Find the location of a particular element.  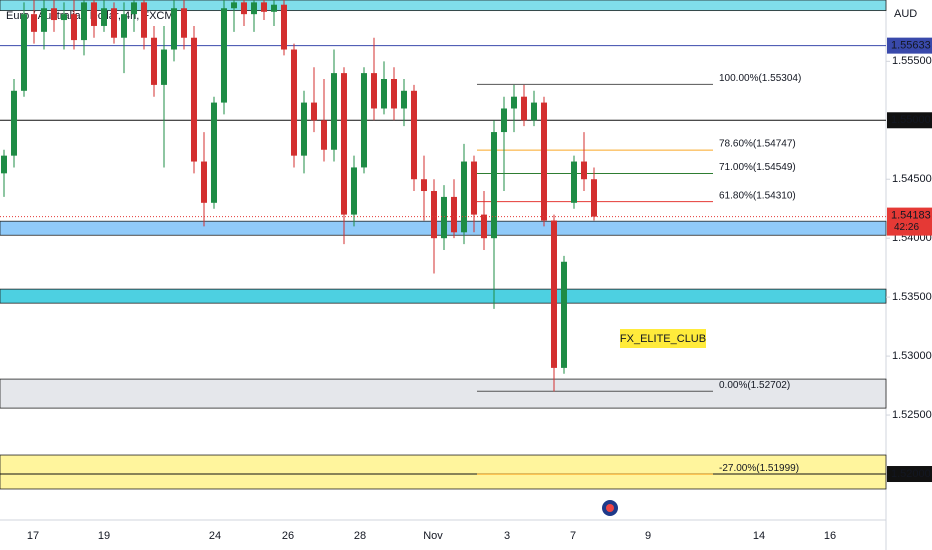

last-price-label: 1.54183 is located at coordinates (911, 216).